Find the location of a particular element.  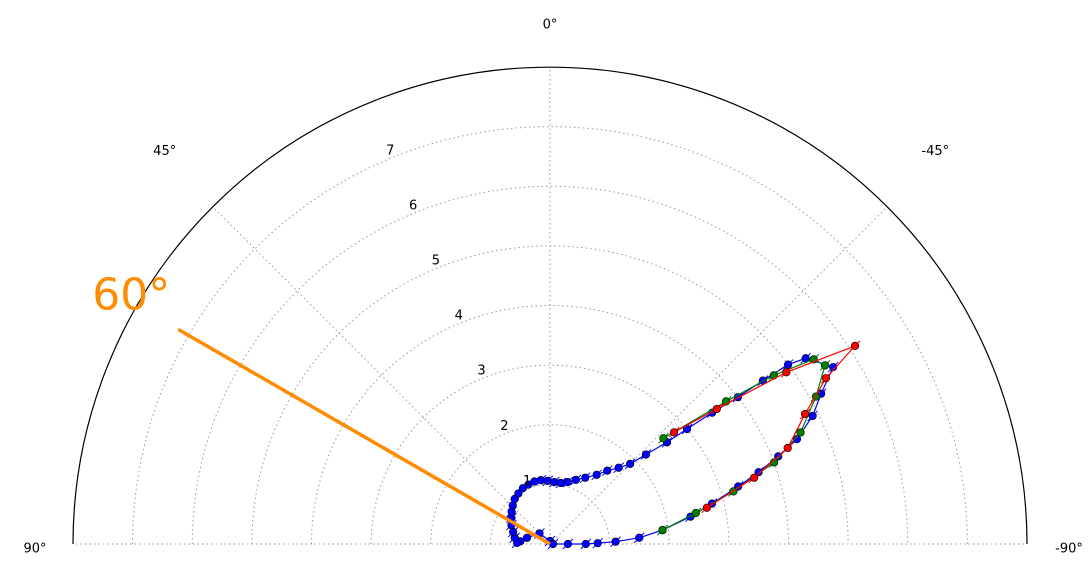

r-tick-label: 5 is located at coordinates (436, 261).